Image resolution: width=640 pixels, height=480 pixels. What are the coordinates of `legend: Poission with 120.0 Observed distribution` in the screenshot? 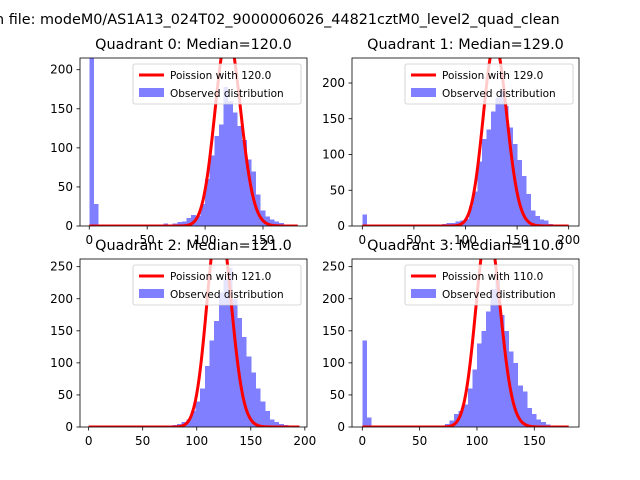 It's located at (217, 84).